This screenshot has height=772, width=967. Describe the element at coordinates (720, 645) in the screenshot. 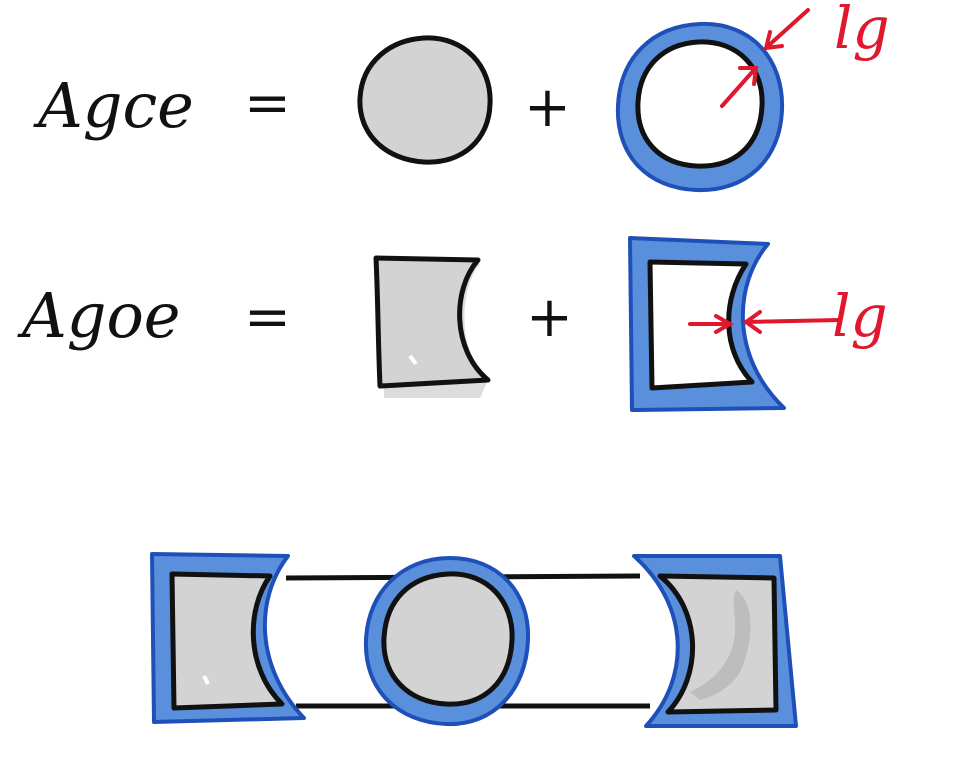

I see `right-block-shading` at that location.